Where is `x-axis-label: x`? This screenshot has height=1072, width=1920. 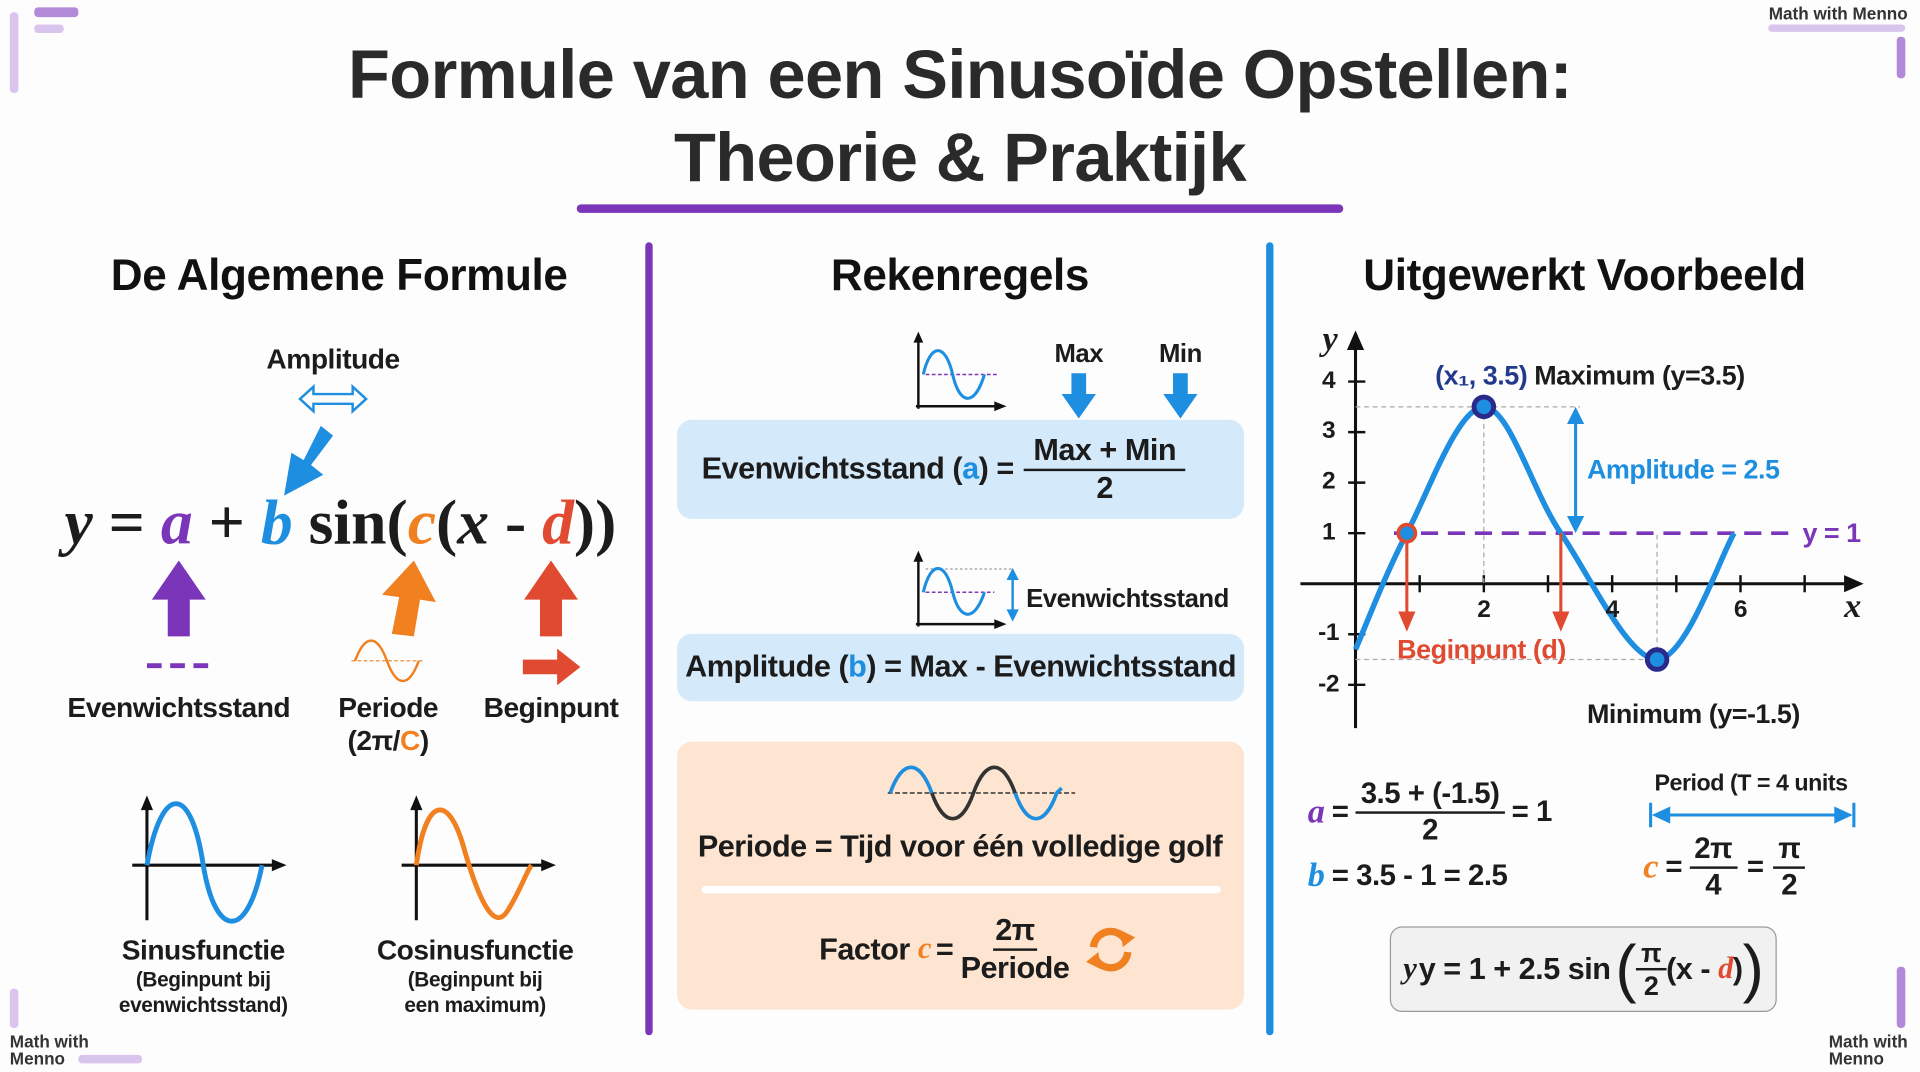
x-axis-label: x is located at coordinates (1853, 606).